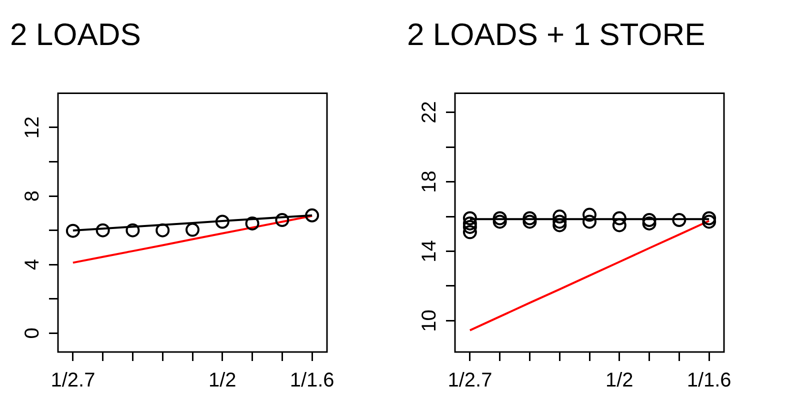 The height and width of the screenshot is (411, 794). I want to click on chart-title: 2 LOADS, so click(75, 34).